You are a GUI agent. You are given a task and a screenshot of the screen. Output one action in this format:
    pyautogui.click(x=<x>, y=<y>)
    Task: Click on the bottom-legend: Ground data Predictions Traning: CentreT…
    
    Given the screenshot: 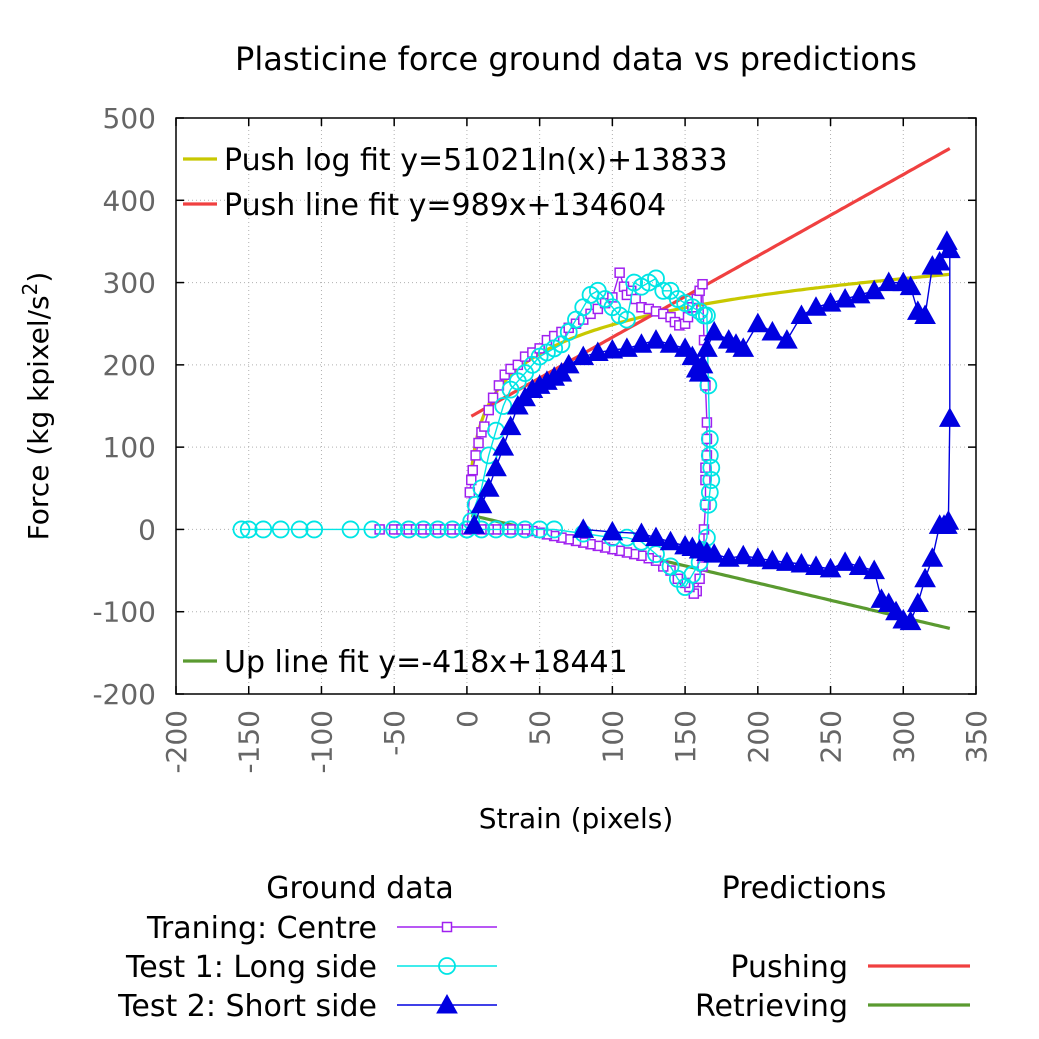 What is the action you would take?
    pyautogui.click(x=543, y=947)
    